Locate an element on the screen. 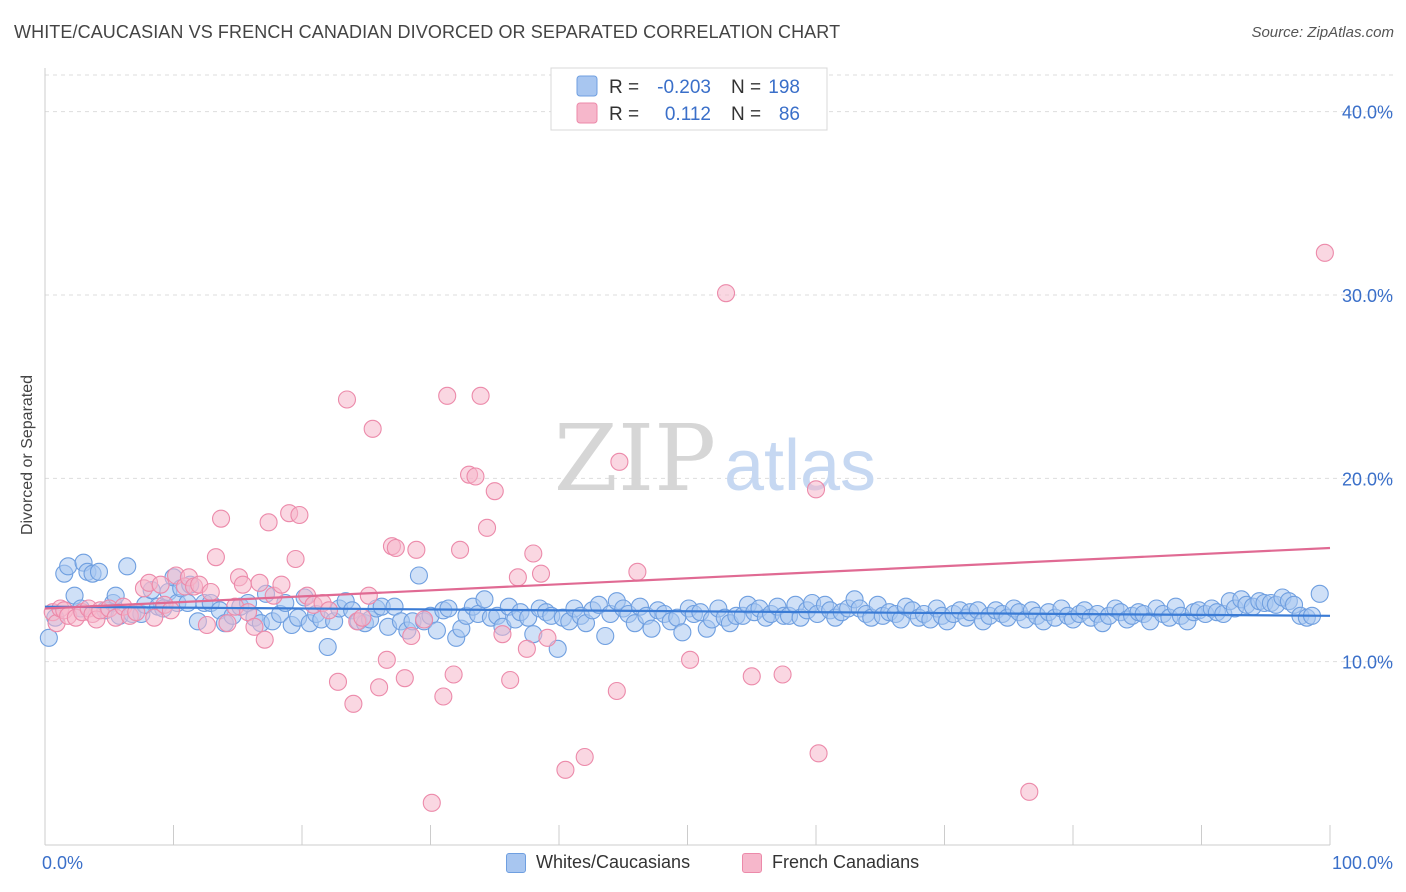 This screenshot has height=892, width=1406. legend-item-french: French Canadians is located at coordinates (830, 862).